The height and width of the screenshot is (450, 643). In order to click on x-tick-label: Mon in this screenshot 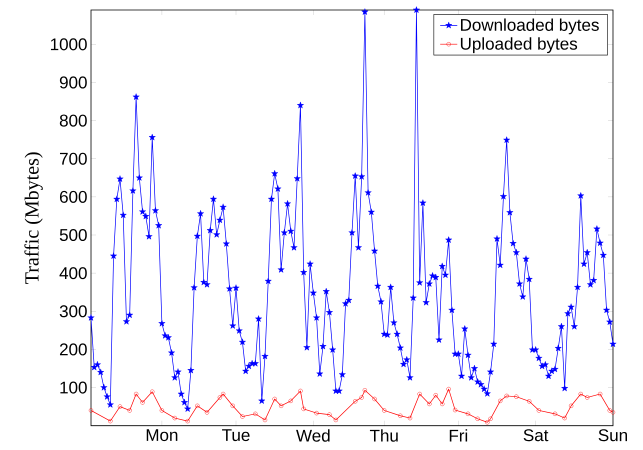, I will do `click(162, 435)`.